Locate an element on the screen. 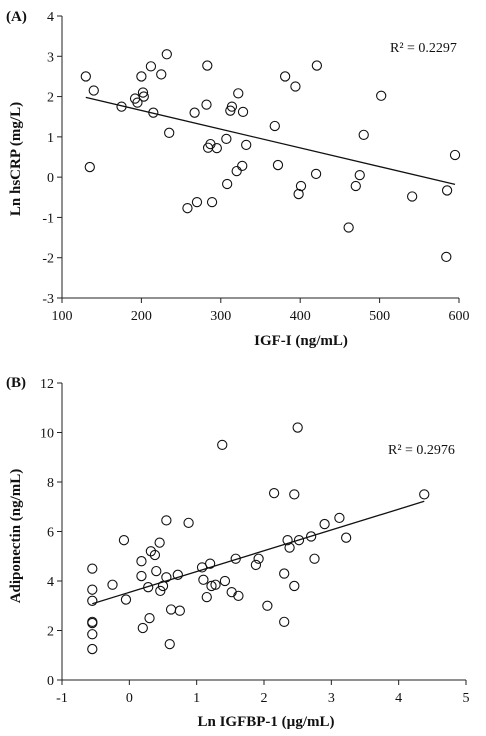  panel-a-y-tick-label: 2 is located at coordinates (50, 98).